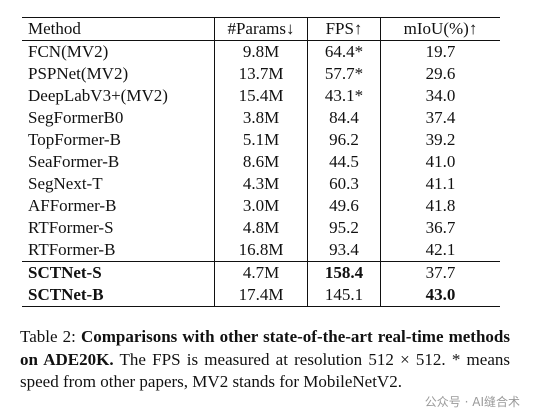 The width and height of the screenshot is (534, 420). I want to click on table-cell: 3.0M, so click(261, 206).